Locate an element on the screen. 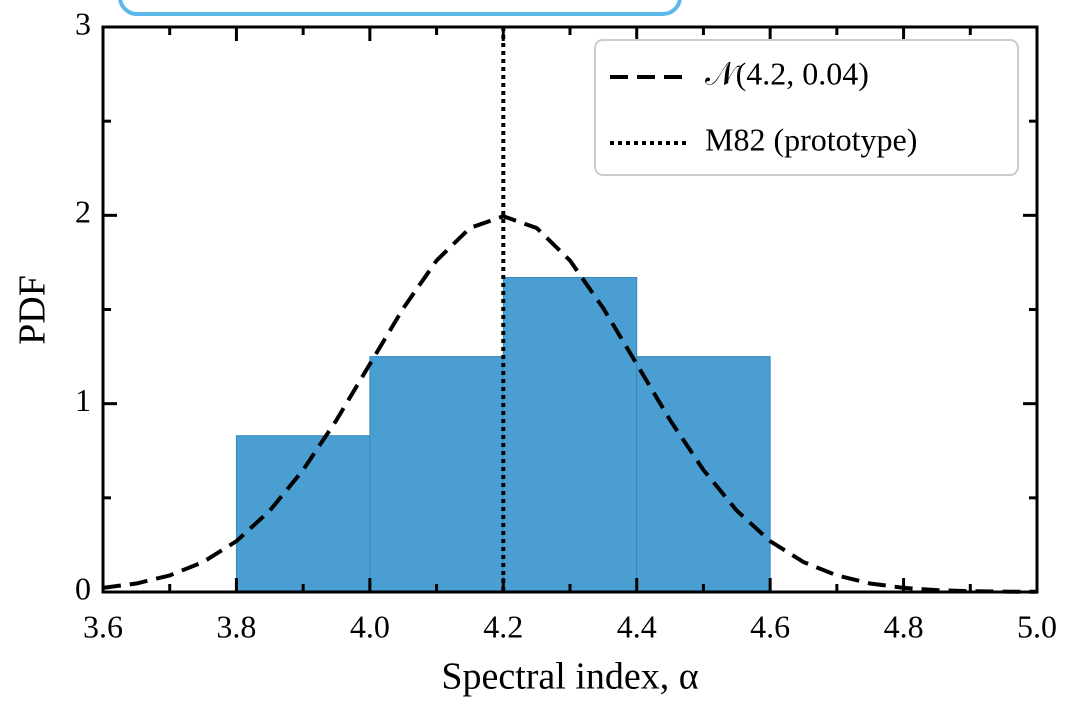  legend: 𝒩(4.2, 0.04) M82 (prototype) is located at coordinates (806, 107).